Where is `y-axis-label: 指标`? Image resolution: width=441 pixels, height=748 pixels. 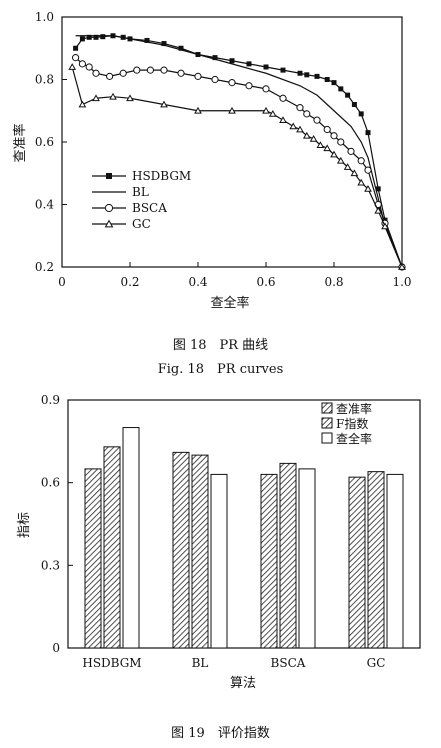
y-axis-label: 指标 is located at coordinates (24, 525).